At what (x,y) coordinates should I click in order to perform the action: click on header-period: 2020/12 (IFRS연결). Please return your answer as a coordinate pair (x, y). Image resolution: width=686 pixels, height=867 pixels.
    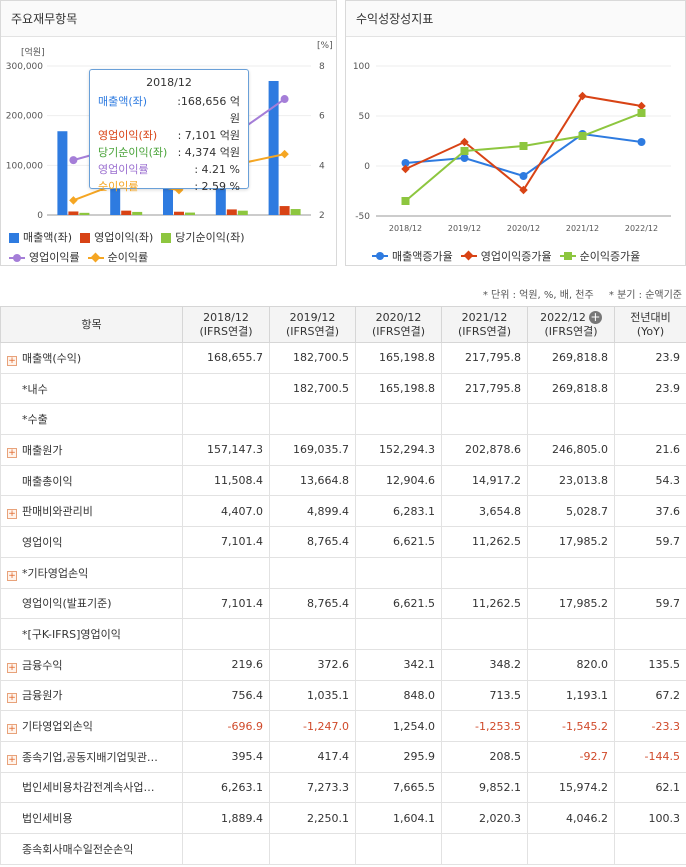
    Looking at the image, I should click on (398, 324).